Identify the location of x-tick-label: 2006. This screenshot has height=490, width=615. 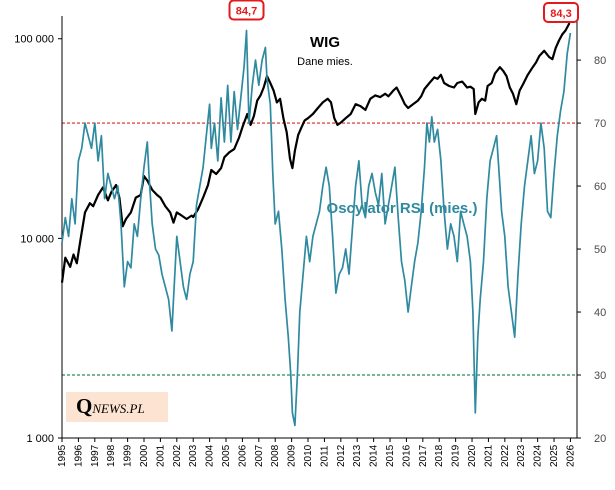
(242, 455).